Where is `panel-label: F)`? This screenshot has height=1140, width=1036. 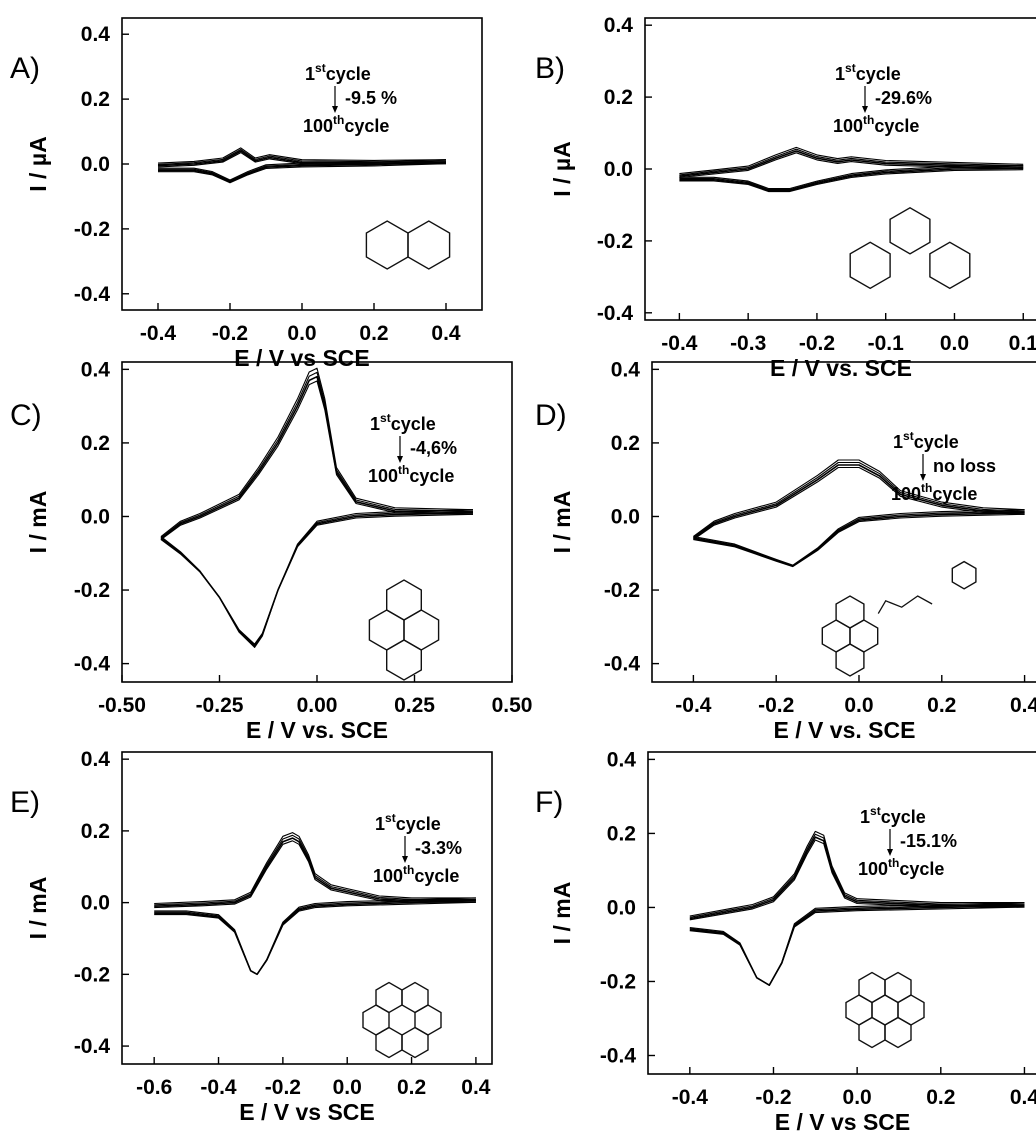
panel-label: F) is located at coordinates (549, 802).